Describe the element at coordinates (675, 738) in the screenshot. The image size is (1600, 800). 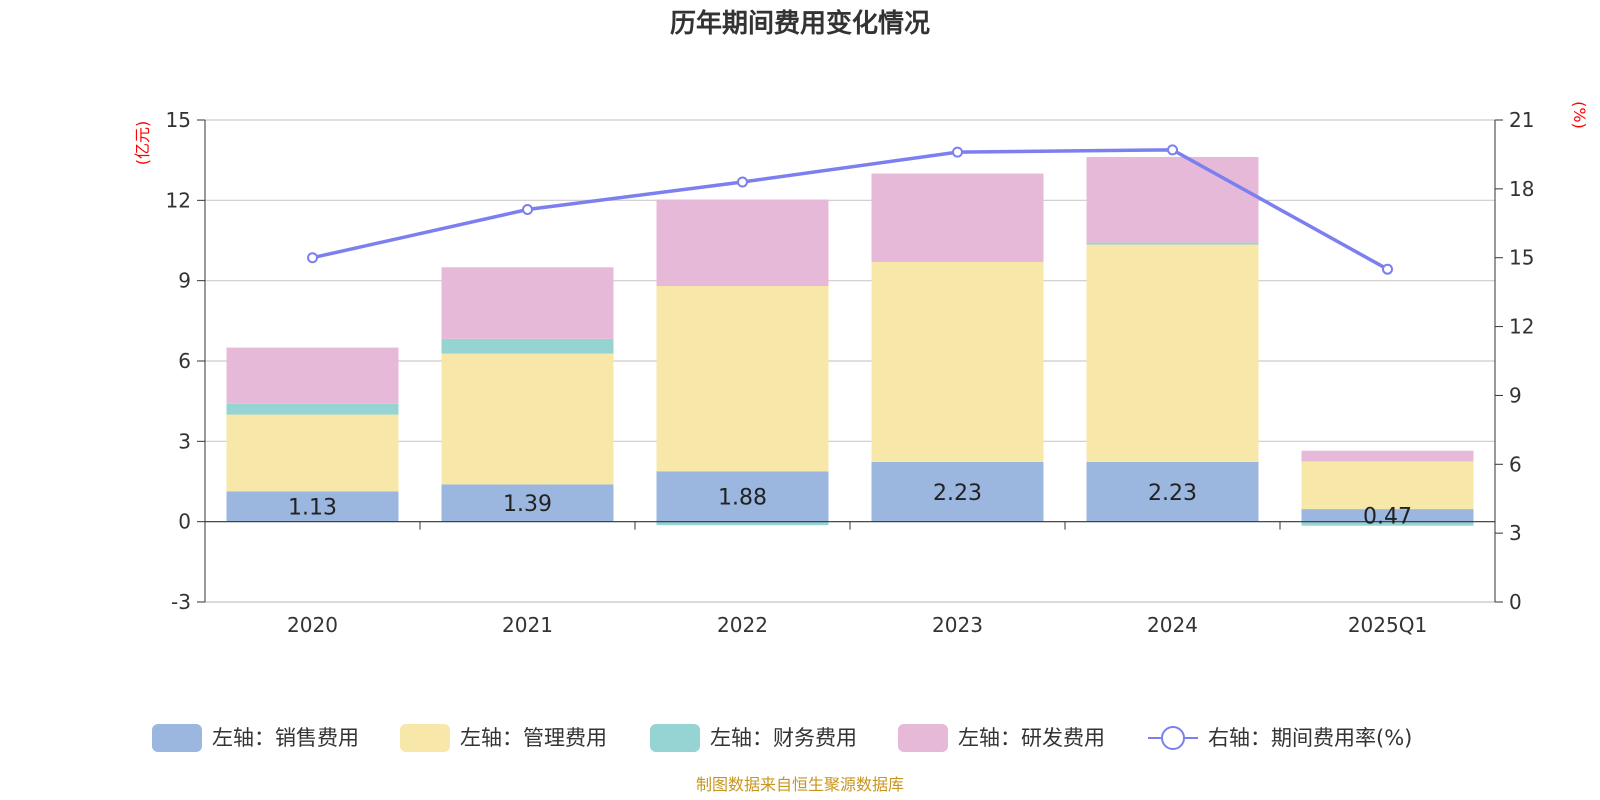
I see `legend-swatch-finance` at that location.